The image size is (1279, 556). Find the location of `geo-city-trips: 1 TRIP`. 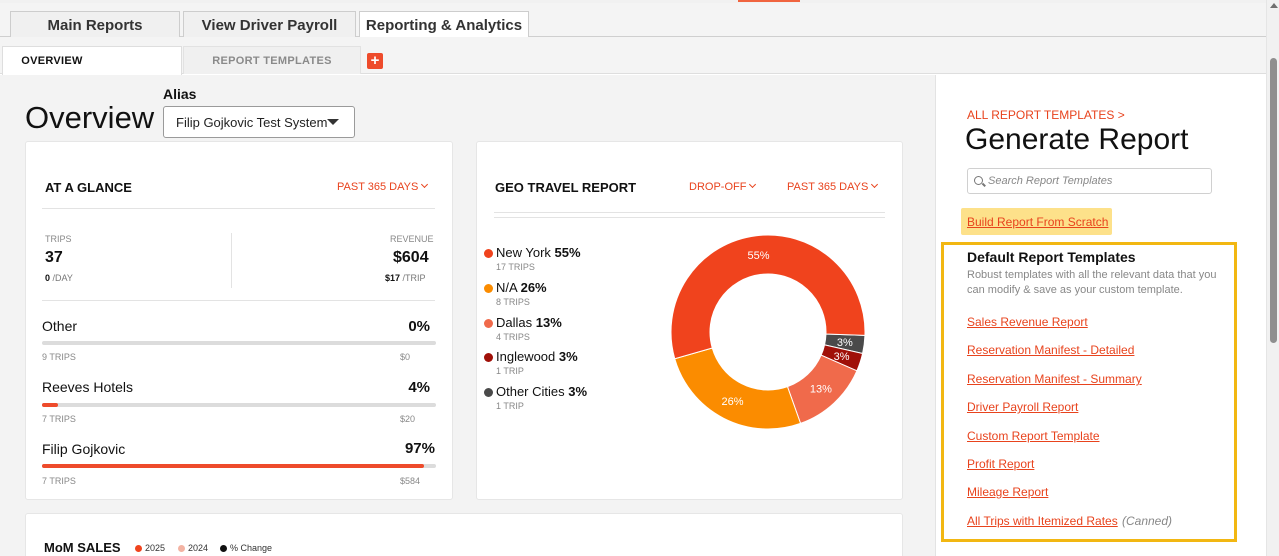

geo-city-trips: 1 TRIP is located at coordinates (510, 371).